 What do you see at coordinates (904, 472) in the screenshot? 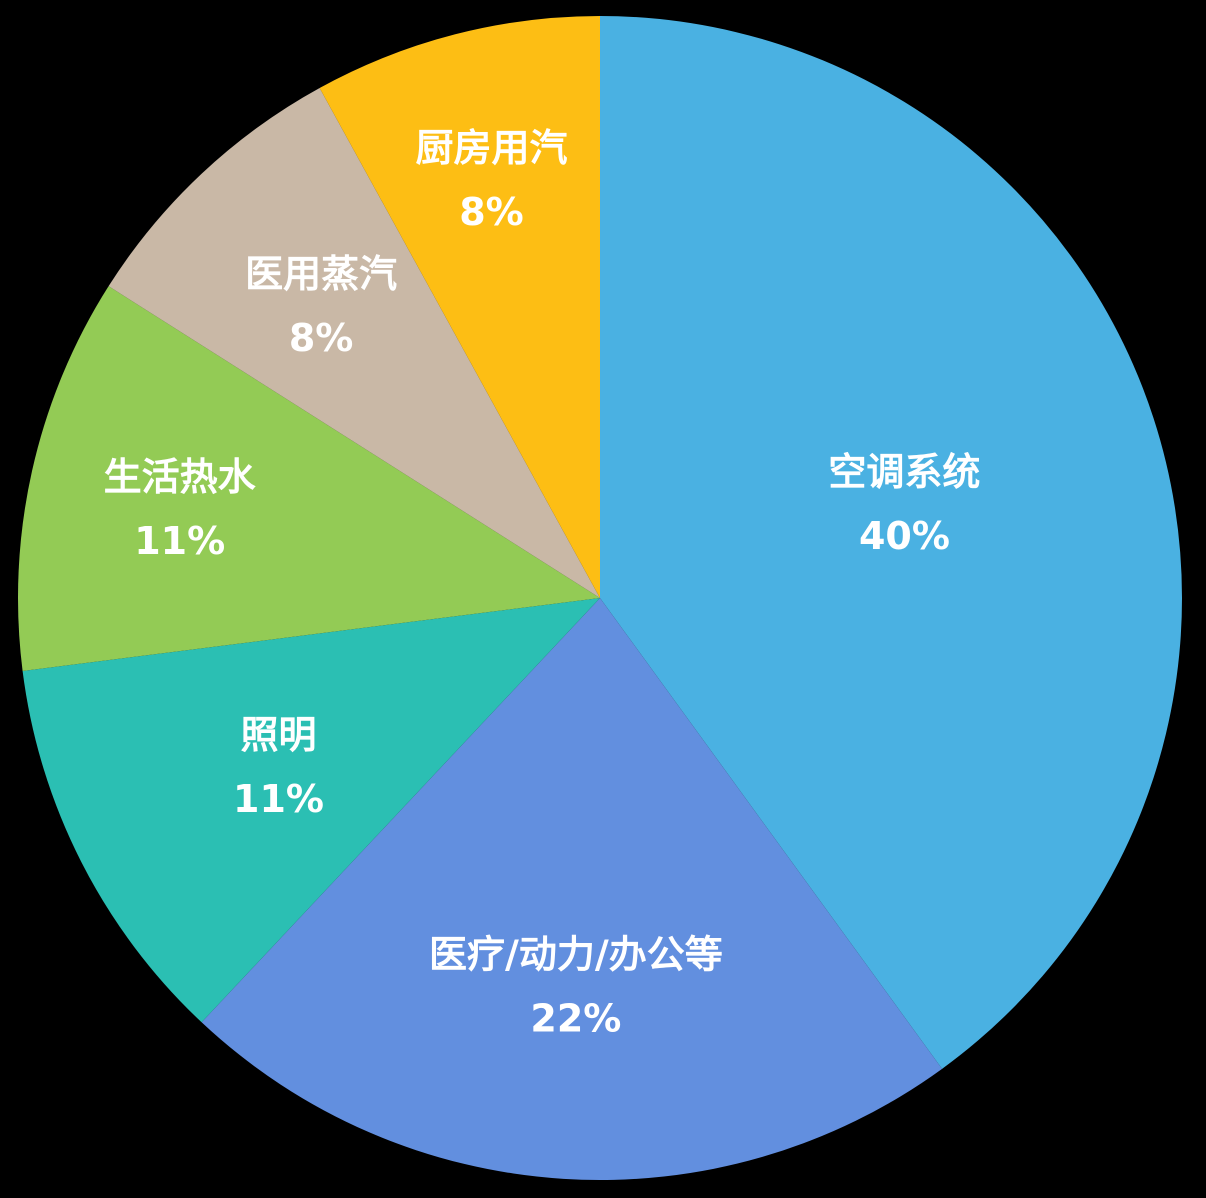
I see `slice-label: 空调系统` at bounding box center [904, 472].